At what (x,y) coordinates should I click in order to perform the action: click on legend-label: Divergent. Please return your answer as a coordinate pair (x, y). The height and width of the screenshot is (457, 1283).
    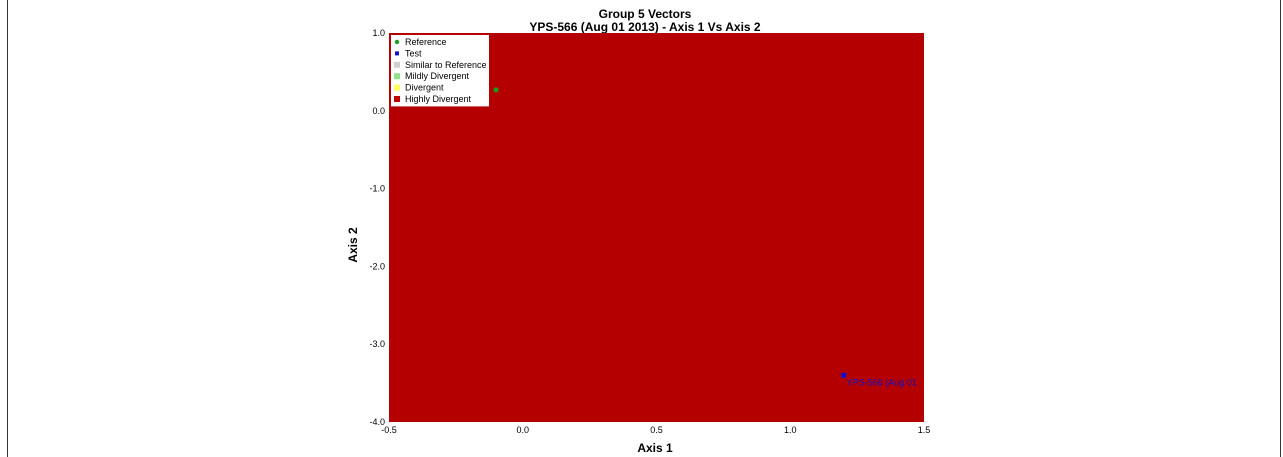
    Looking at the image, I should click on (424, 88).